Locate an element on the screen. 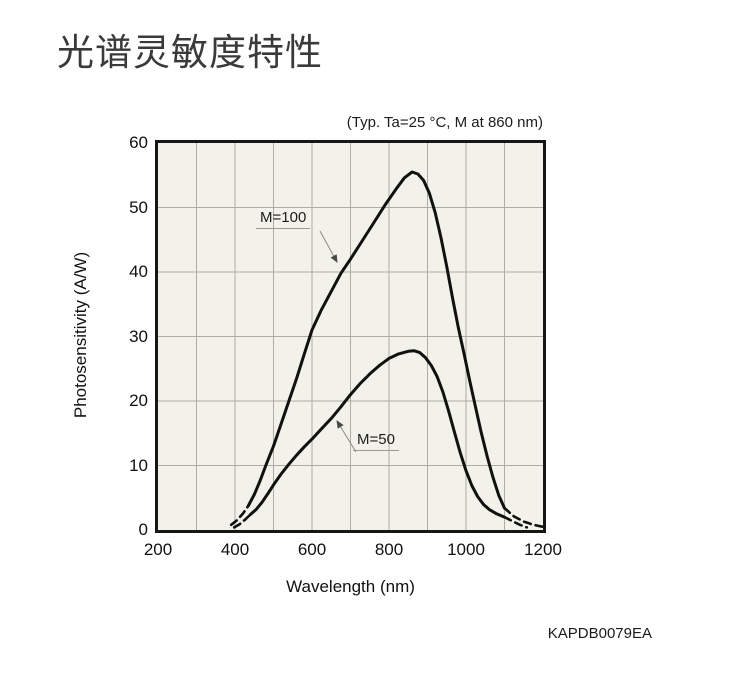 This screenshot has width=744, height=697. y-tick-label: 30 is located at coordinates (138, 336).